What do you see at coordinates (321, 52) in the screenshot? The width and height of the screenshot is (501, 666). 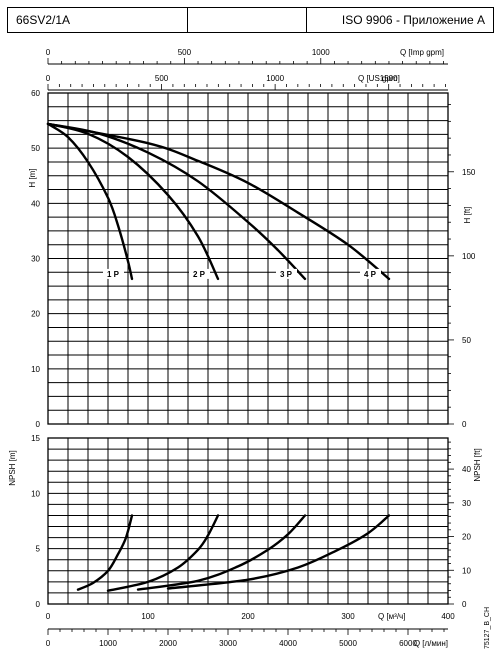 I see `imp-tick-label: 1000` at bounding box center [321, 52].